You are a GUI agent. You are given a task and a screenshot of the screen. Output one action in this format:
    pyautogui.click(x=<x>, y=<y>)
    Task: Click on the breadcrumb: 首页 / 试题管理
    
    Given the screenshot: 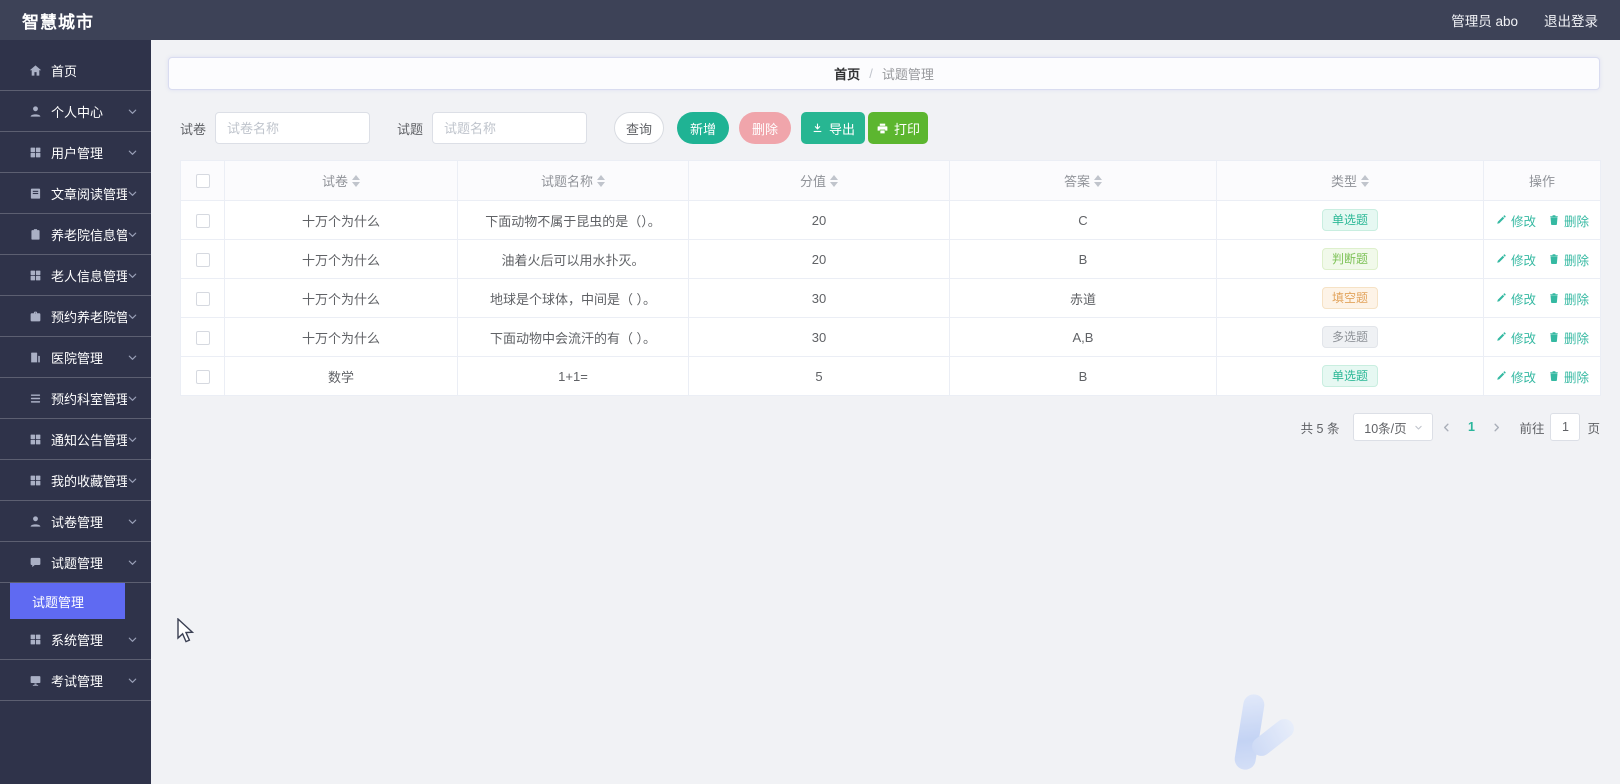 What is the action you would take?
    pyautogui.click(x=884, y=73)
    